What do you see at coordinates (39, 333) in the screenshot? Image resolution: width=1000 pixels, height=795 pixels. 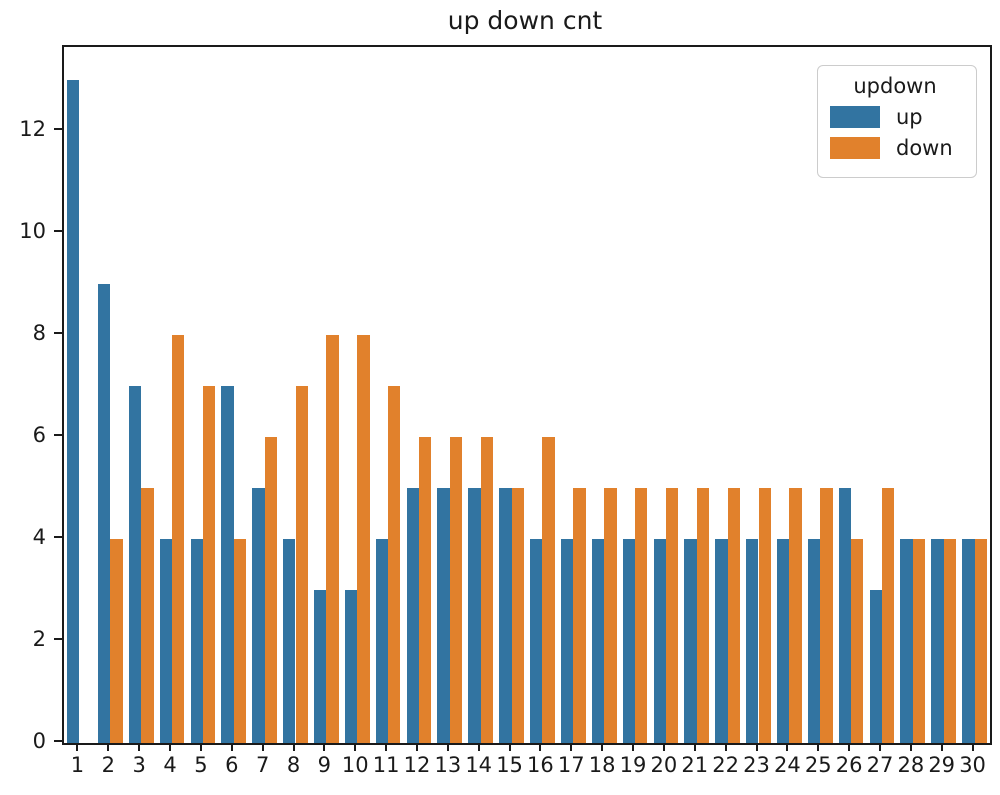 I see `y-tick-label-8: 8` at bounding box center [39, 333].